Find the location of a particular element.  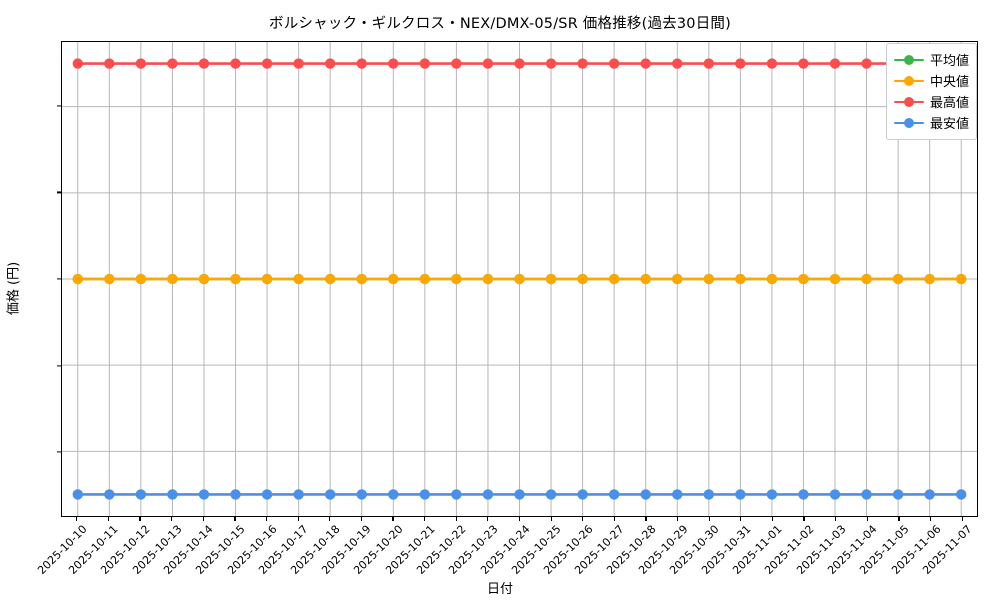

legend-item-3: 最高値 is located at coordinates (931, 101).